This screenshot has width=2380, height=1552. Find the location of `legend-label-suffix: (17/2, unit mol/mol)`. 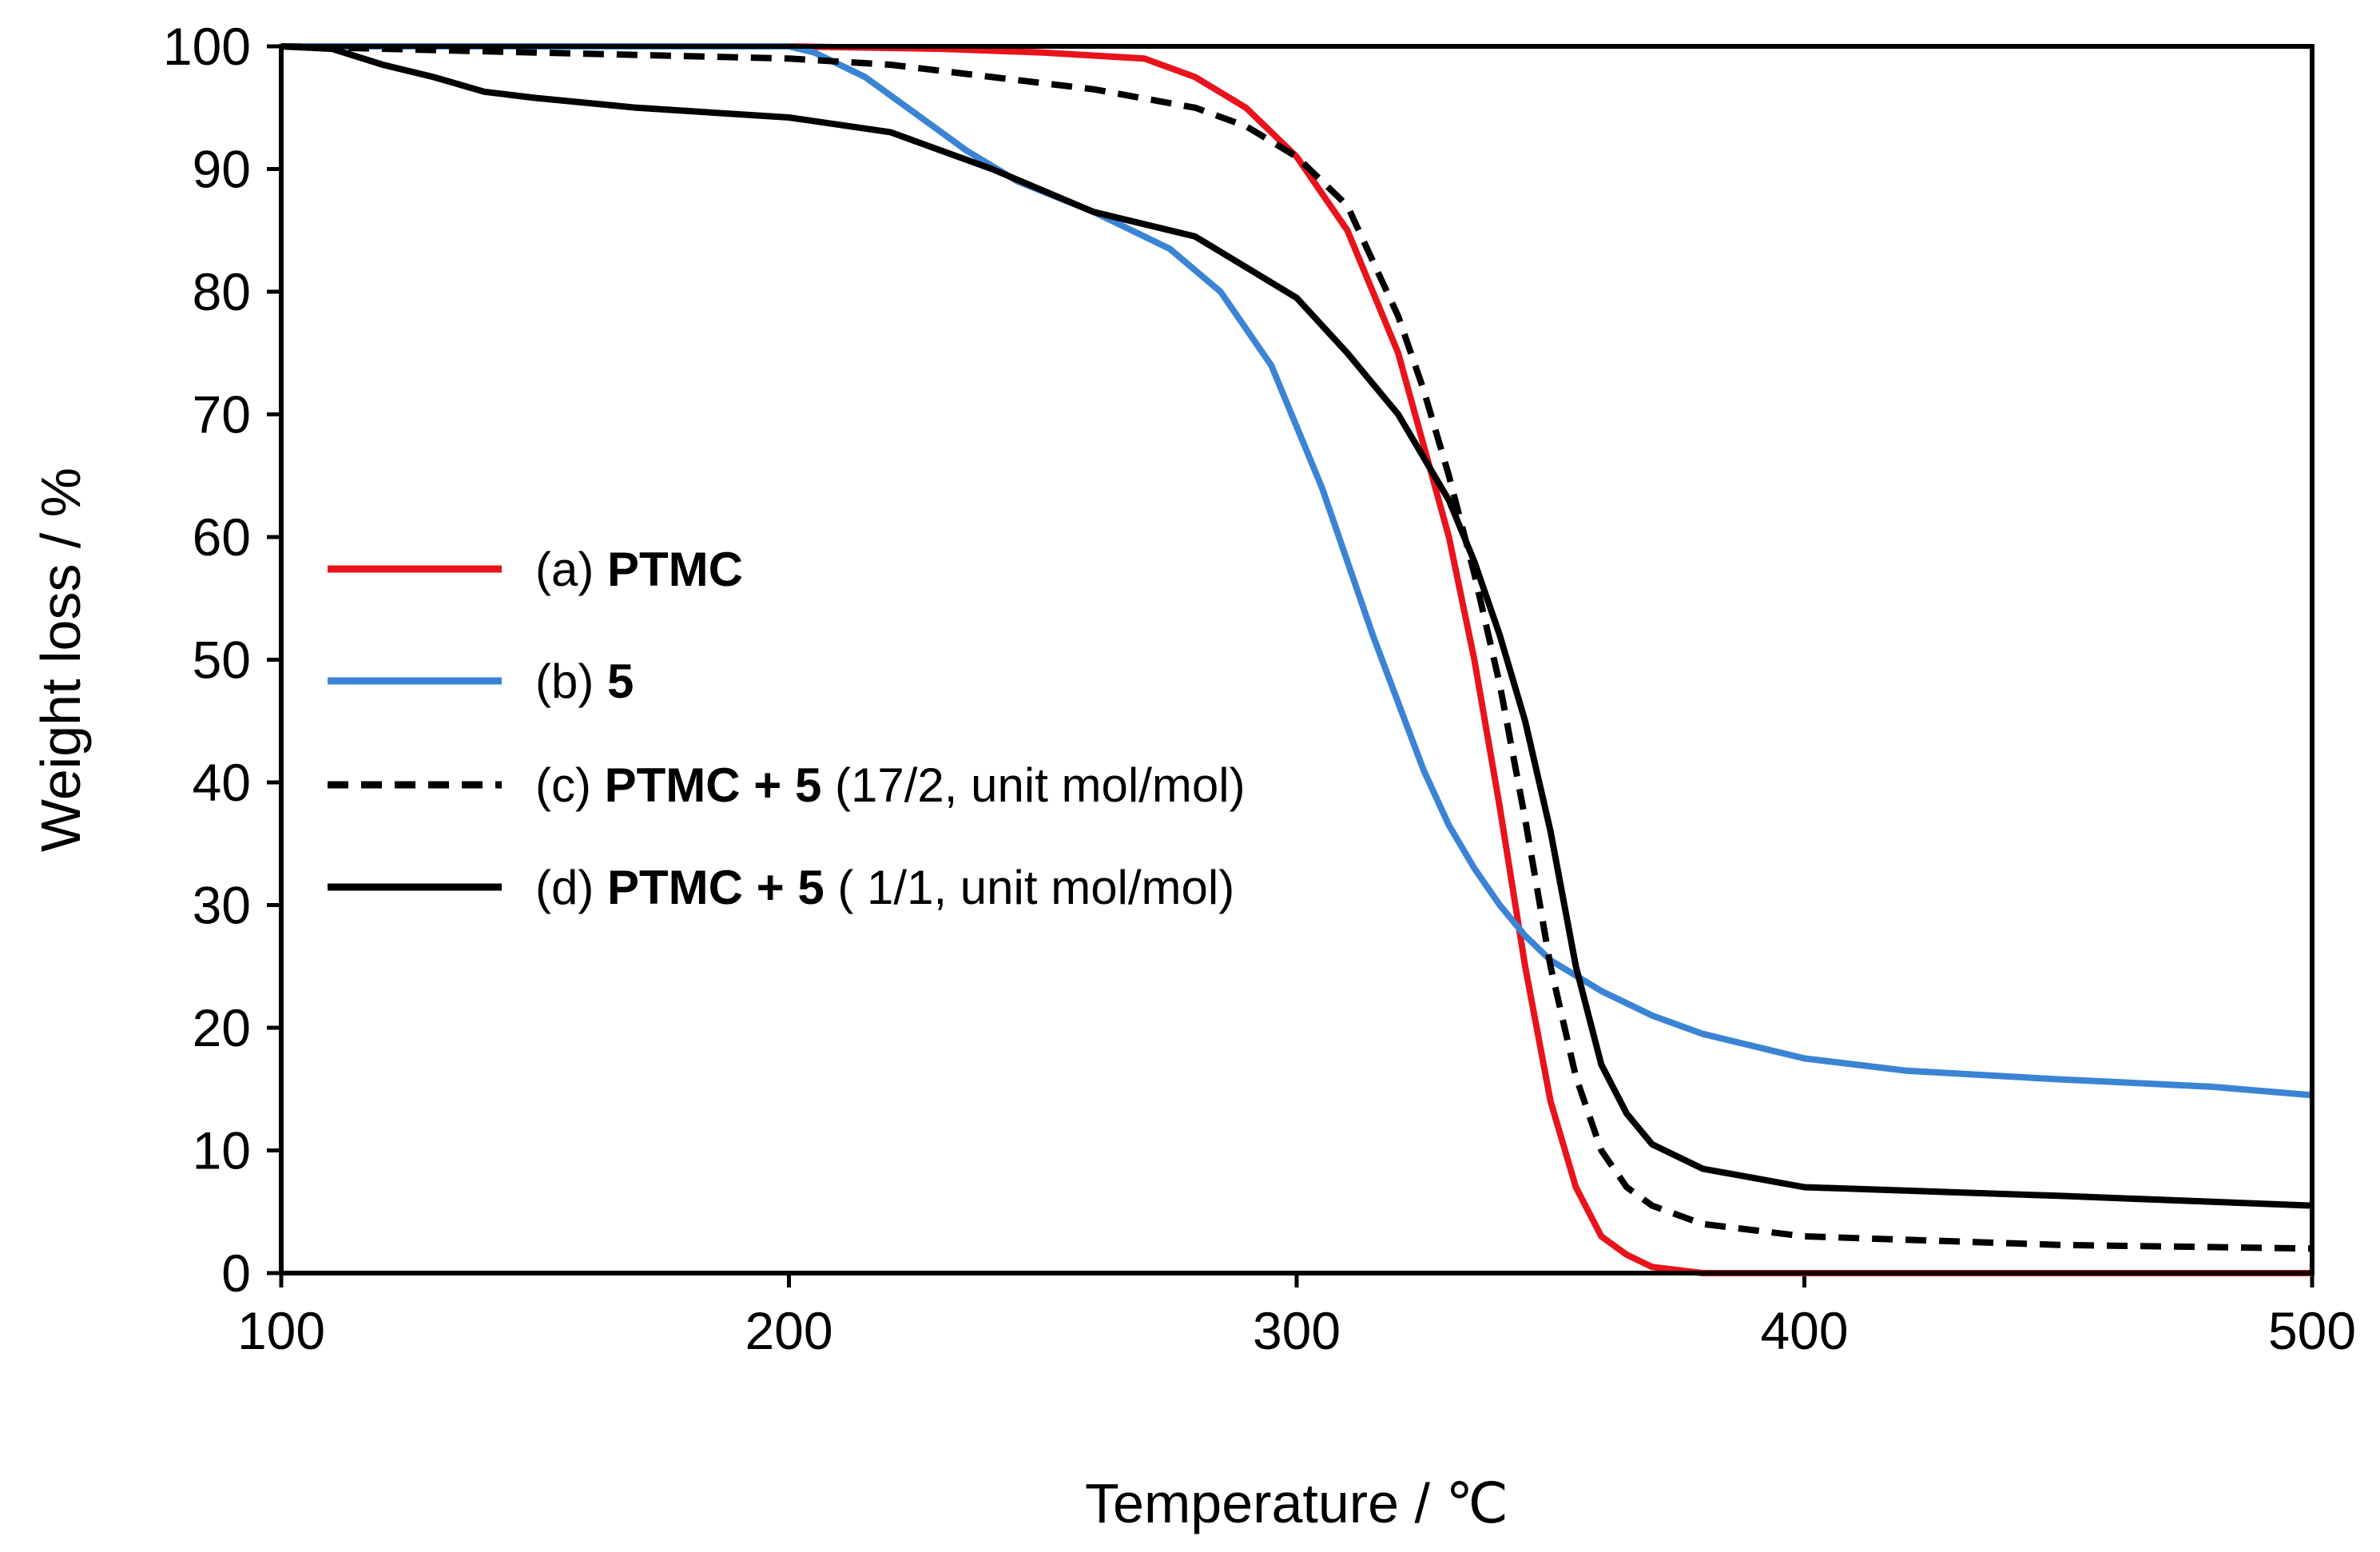

legend-label-suffix: (17/2, unit mol/mol) is located at coordinates (1033, 785).